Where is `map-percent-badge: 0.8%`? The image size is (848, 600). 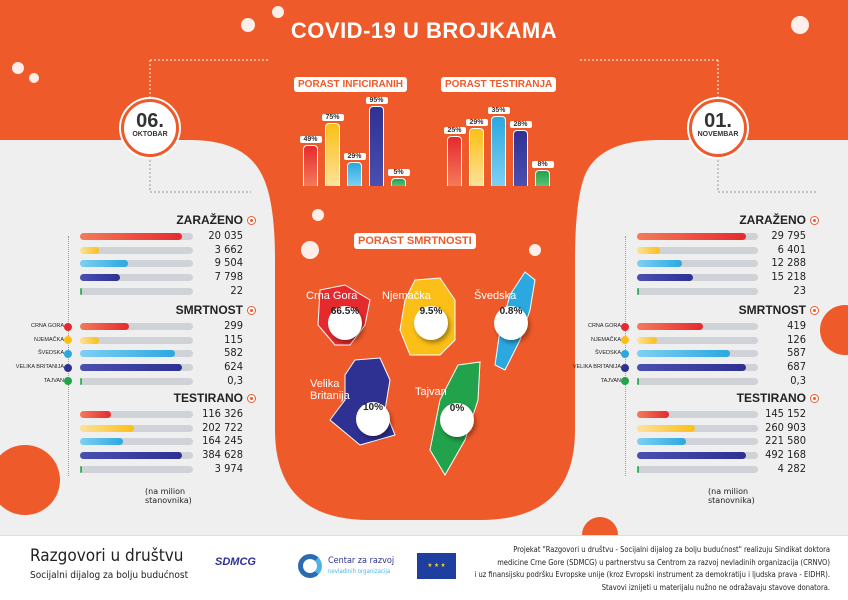 map-percent-badge: 0.8% is located at coordinates (511, 323).